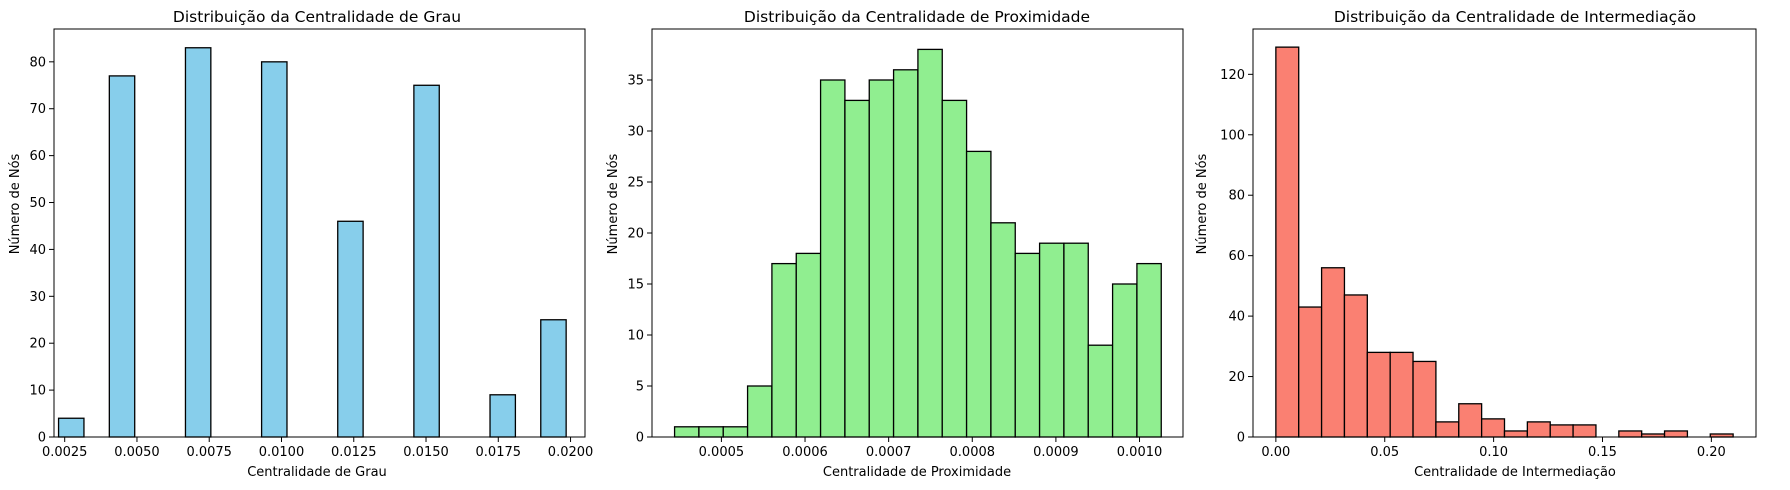  I want to click on x-tick-label: 0.00, so click(1275, 452).